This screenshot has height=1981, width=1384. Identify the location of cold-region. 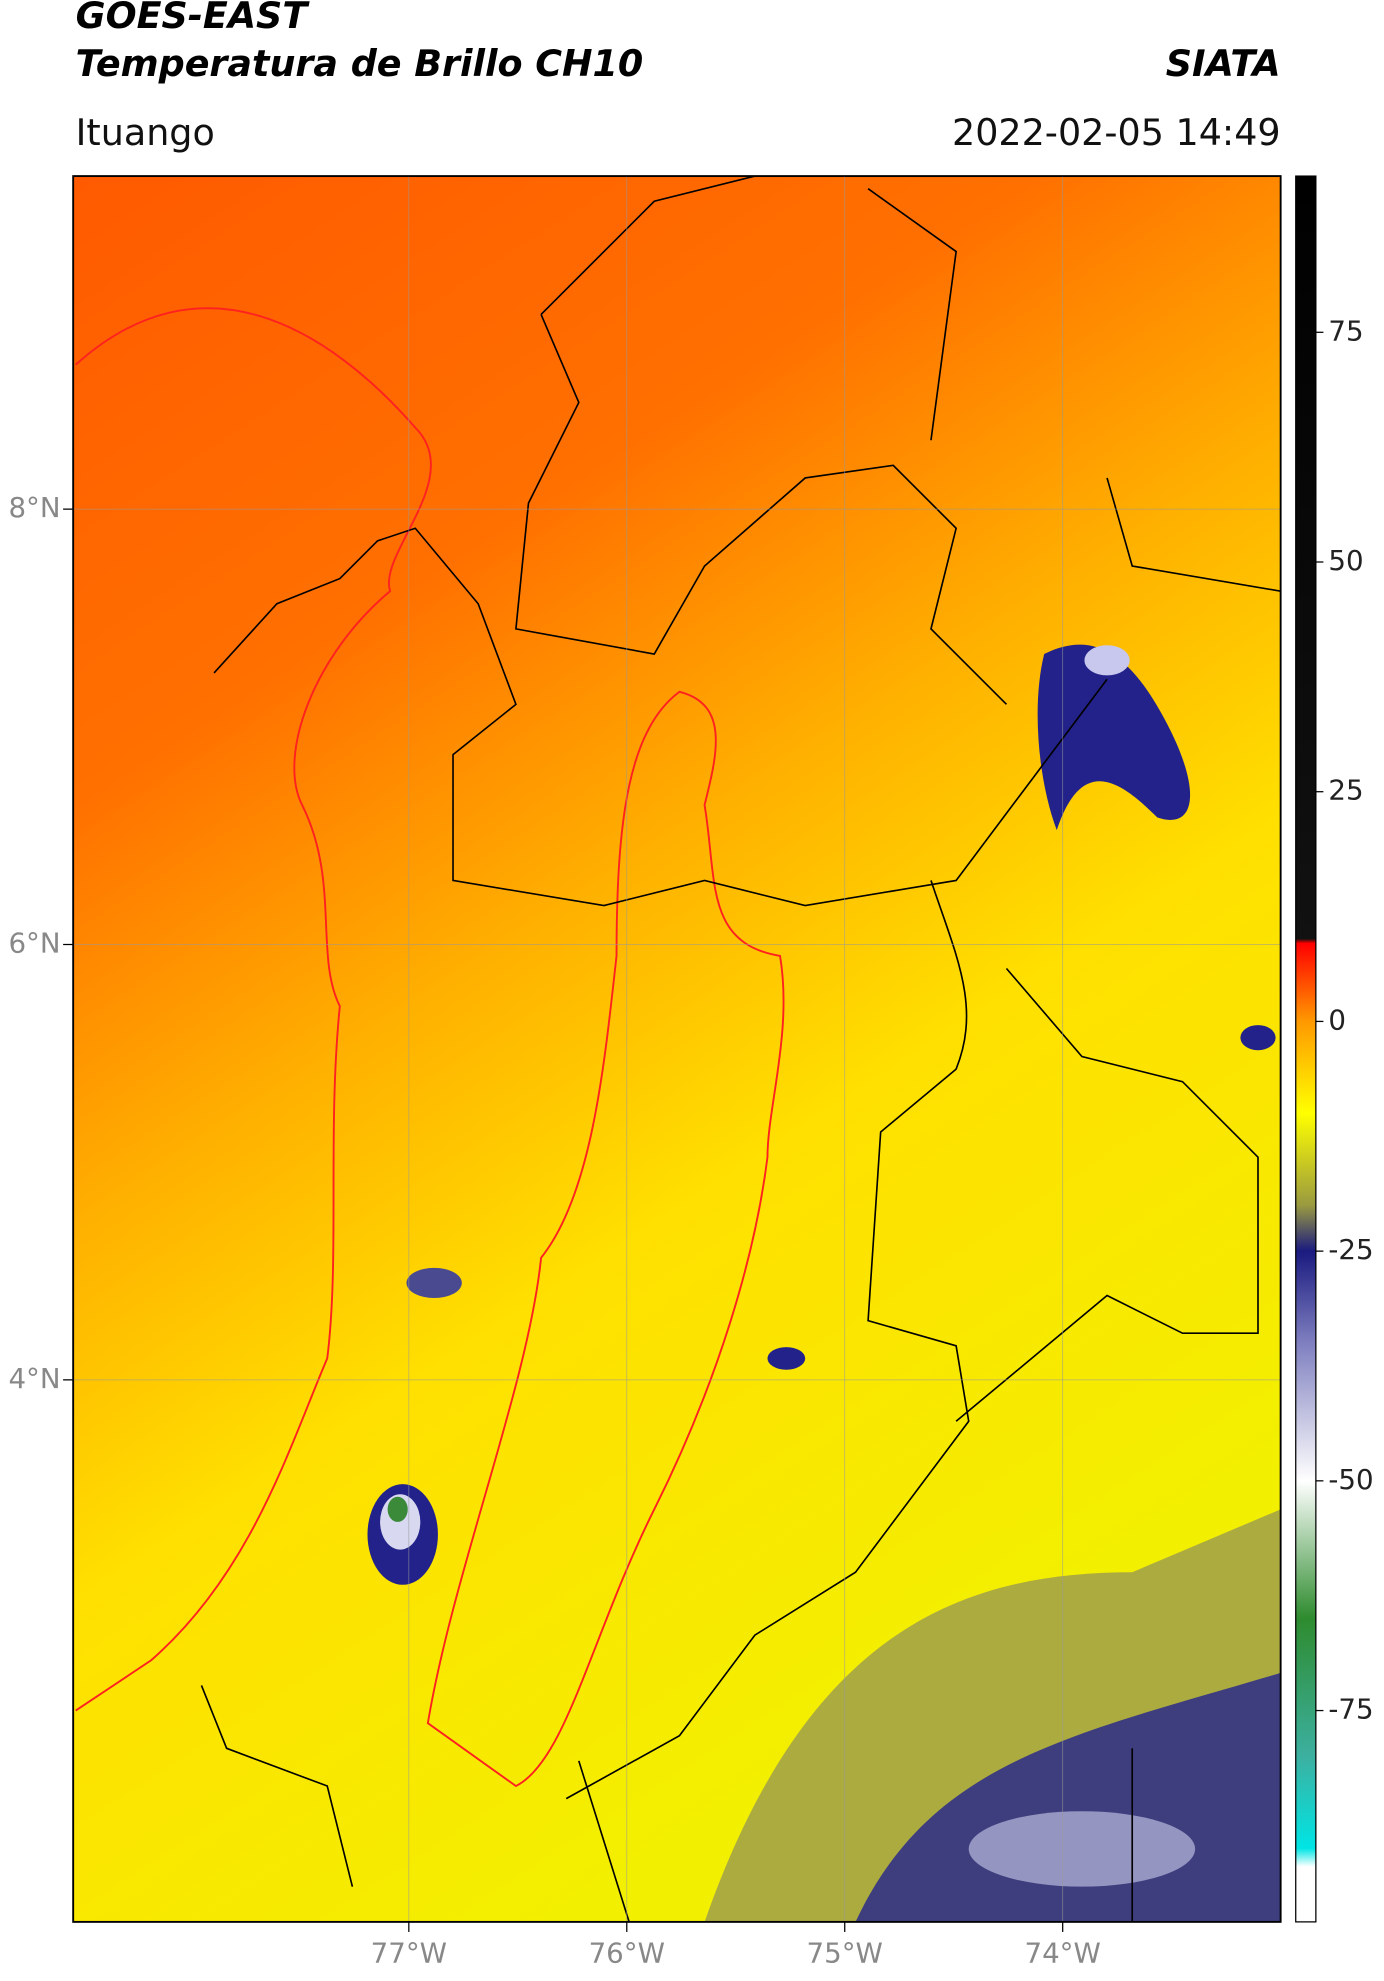
(1082, 1849).